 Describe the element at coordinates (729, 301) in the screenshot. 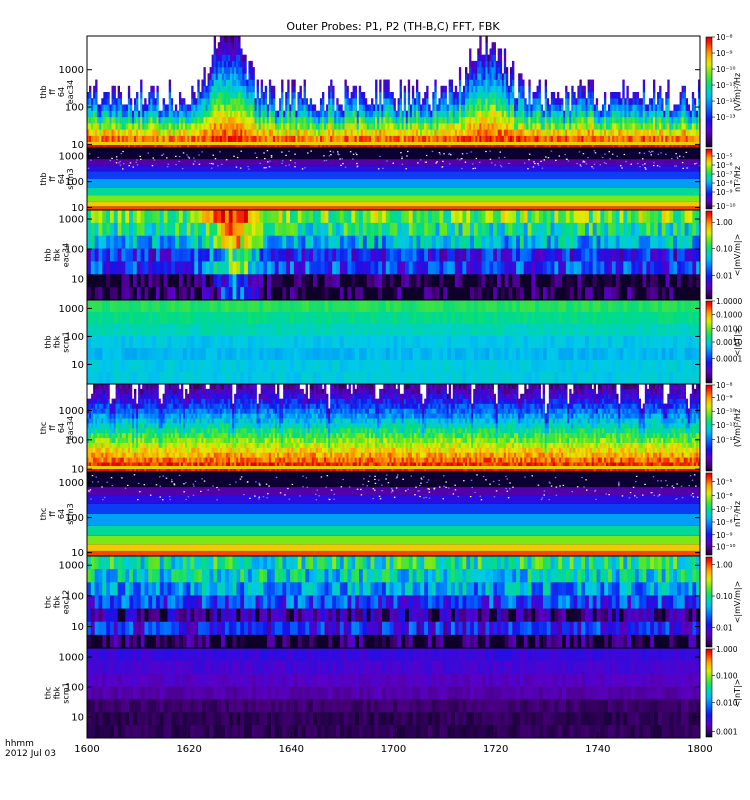

I see `colorbar-tick-label: 1.0000` at that location.